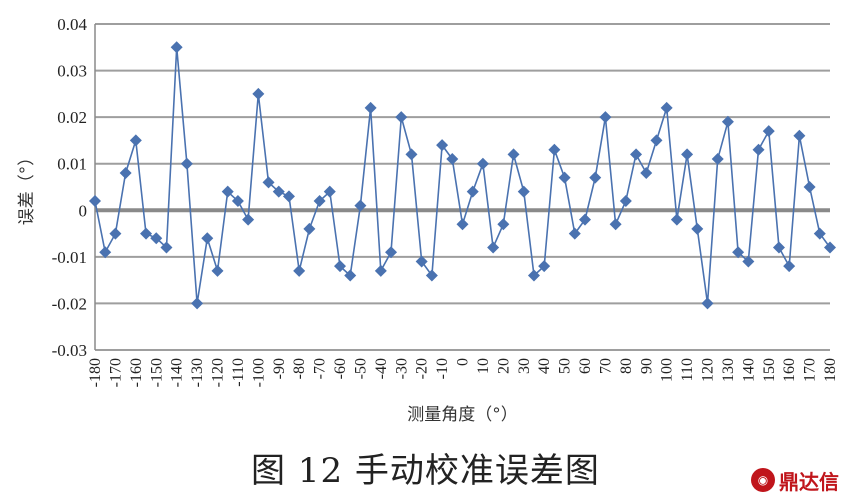 This screenshot has height=503, width=851. I want to click on y-tick-label: 0.01, so click(72, 164).